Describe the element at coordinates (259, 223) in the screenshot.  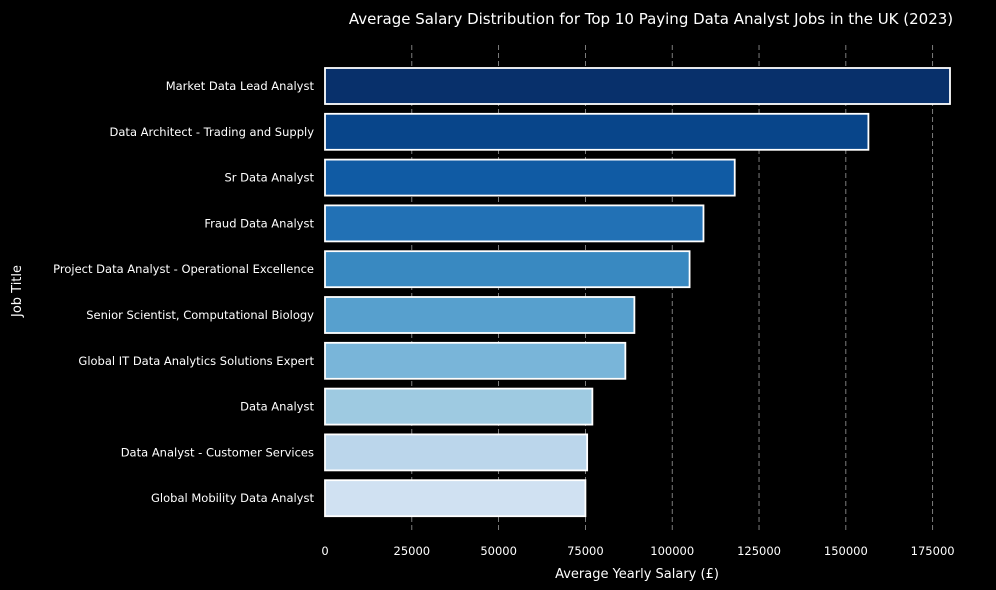
I see `y-tick-label: Fraud Data Analyst` at that location.